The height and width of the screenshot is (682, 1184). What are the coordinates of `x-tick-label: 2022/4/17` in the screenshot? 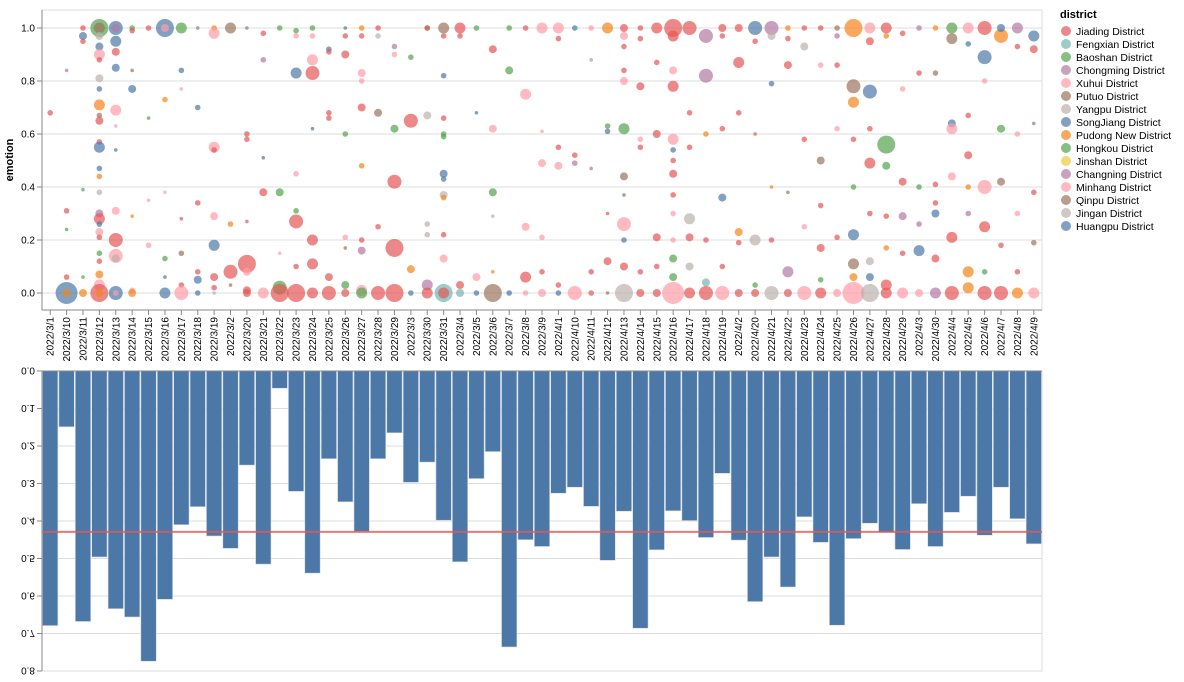 It's located at (690, 339).